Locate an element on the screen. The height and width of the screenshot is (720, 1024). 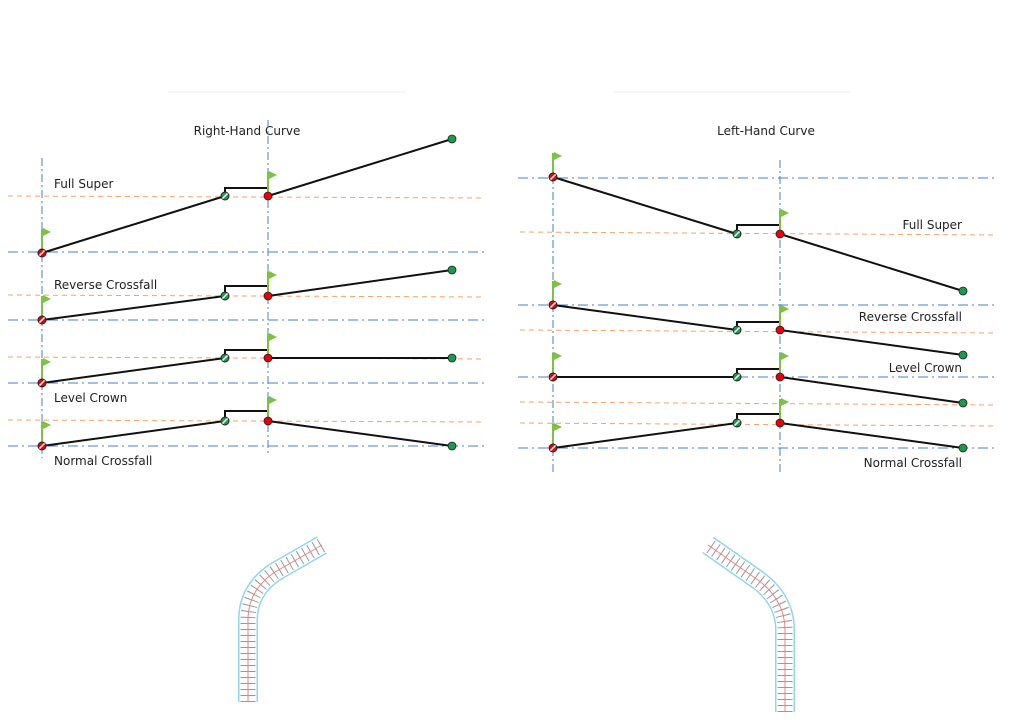
road-plan-right-hand-centerline is located at coordinates (285, 623).